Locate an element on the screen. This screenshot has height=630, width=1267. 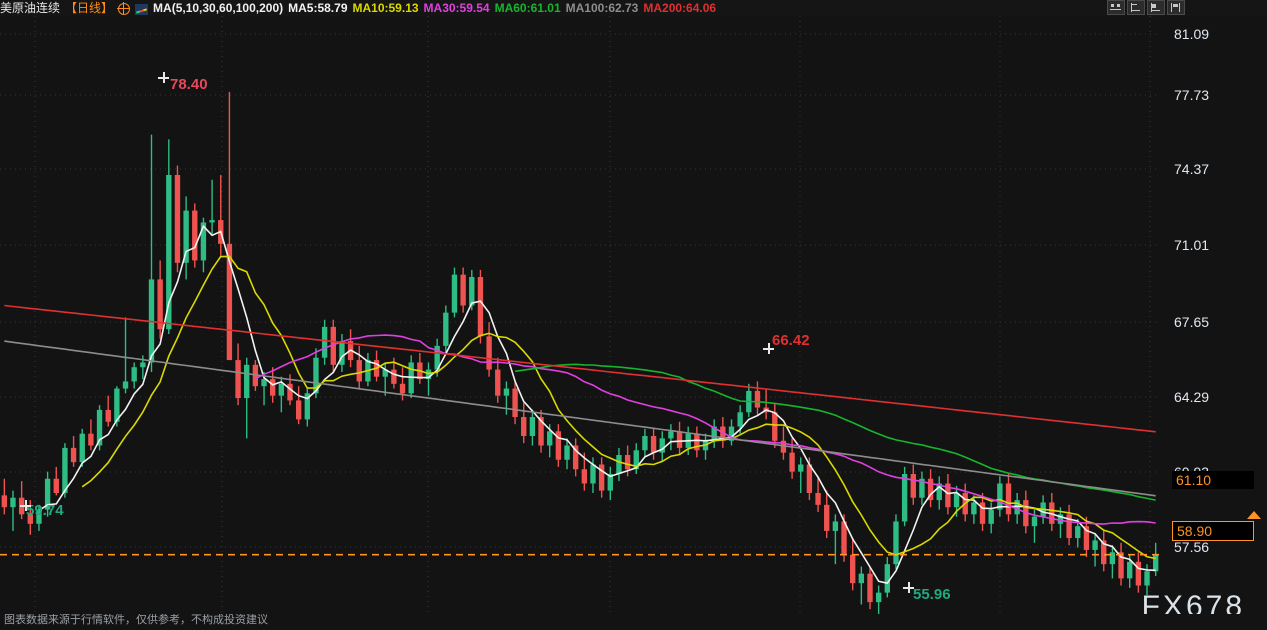
ma-legend-label: MA(5,10,30,60,100,200) is located at coordinates (218, 8).